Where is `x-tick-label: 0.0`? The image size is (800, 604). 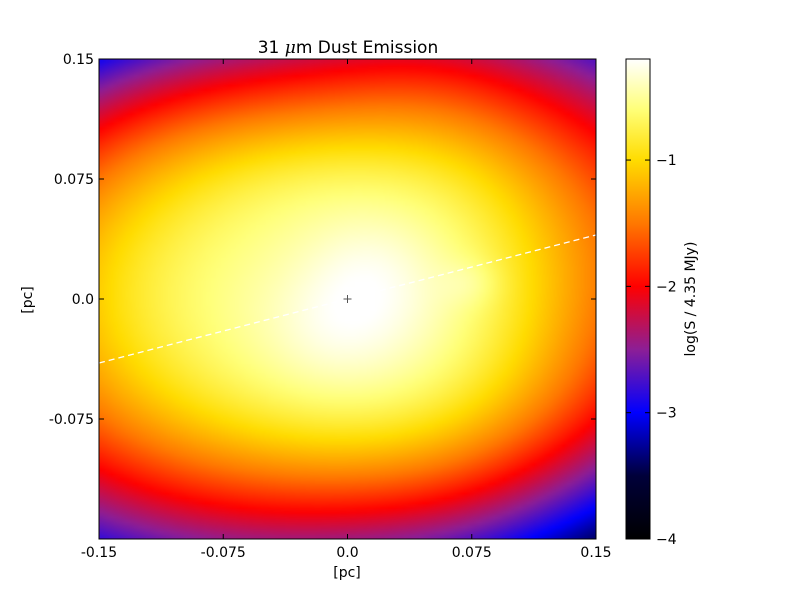 x-tick-label: 0.0 is located at coordinates (347, 553).